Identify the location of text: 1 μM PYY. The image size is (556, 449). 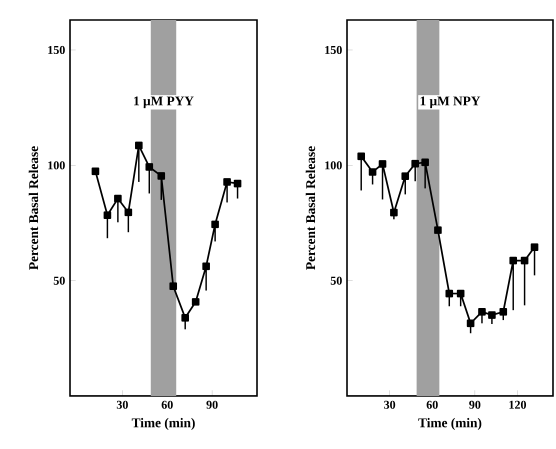
(164, 102).